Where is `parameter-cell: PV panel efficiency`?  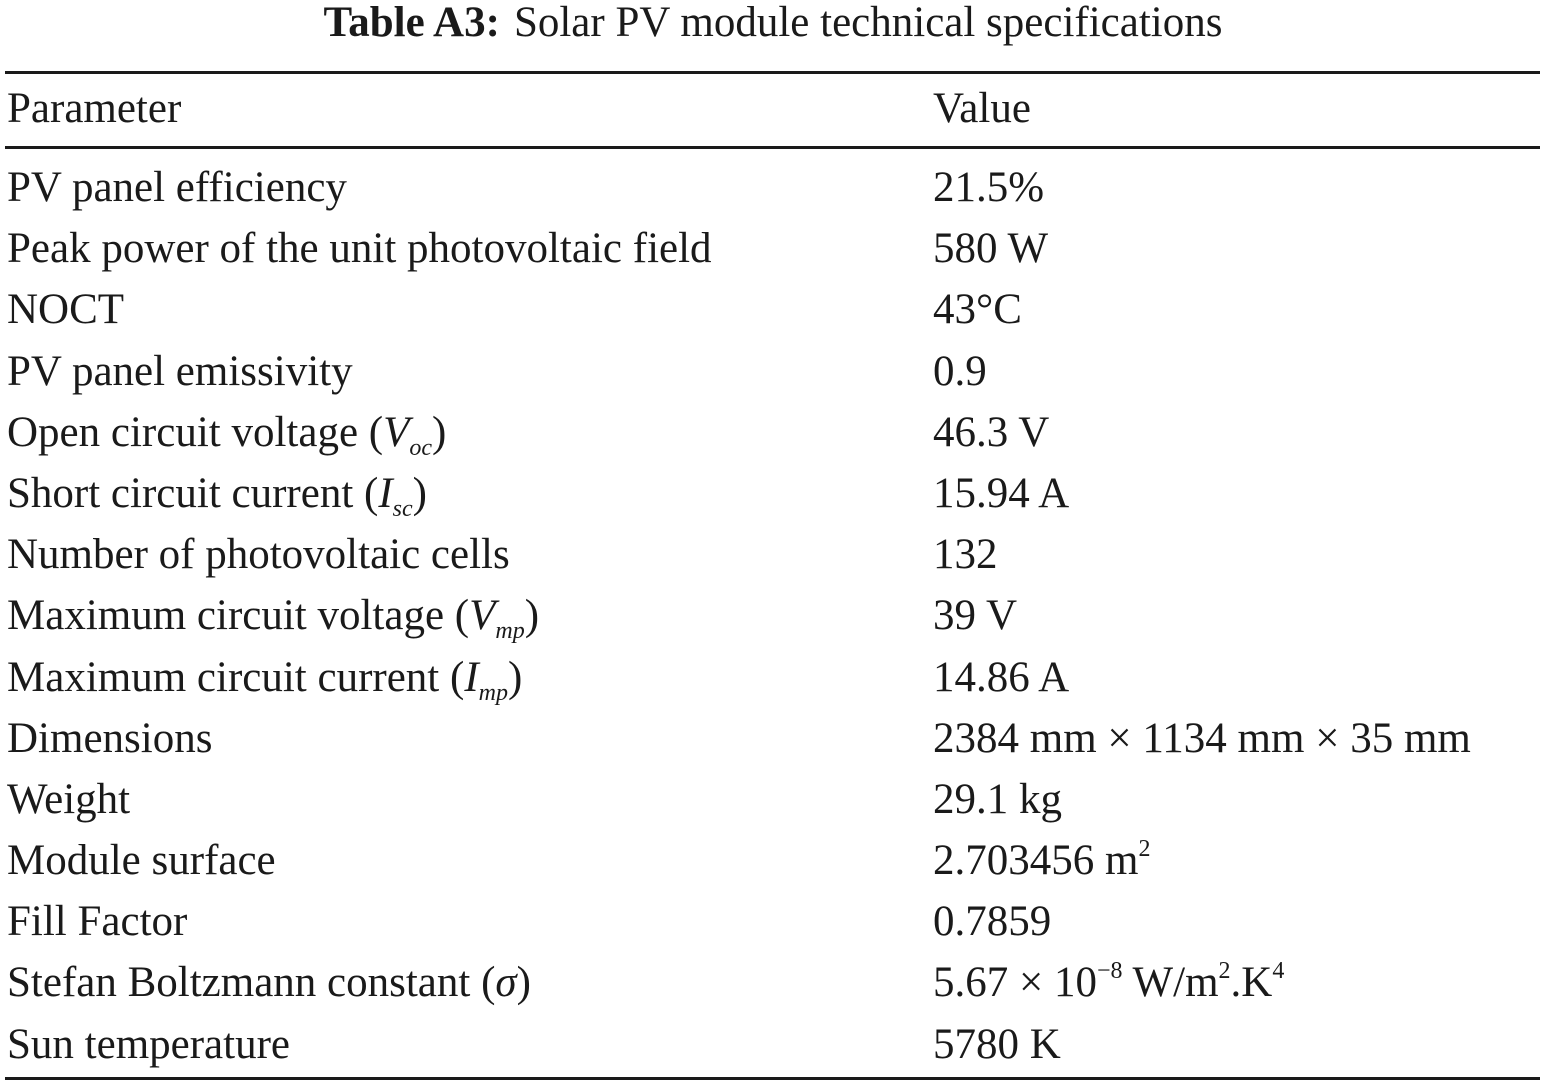 parameter-cell: PV panel efficiency is located at coordinates (177, 187).